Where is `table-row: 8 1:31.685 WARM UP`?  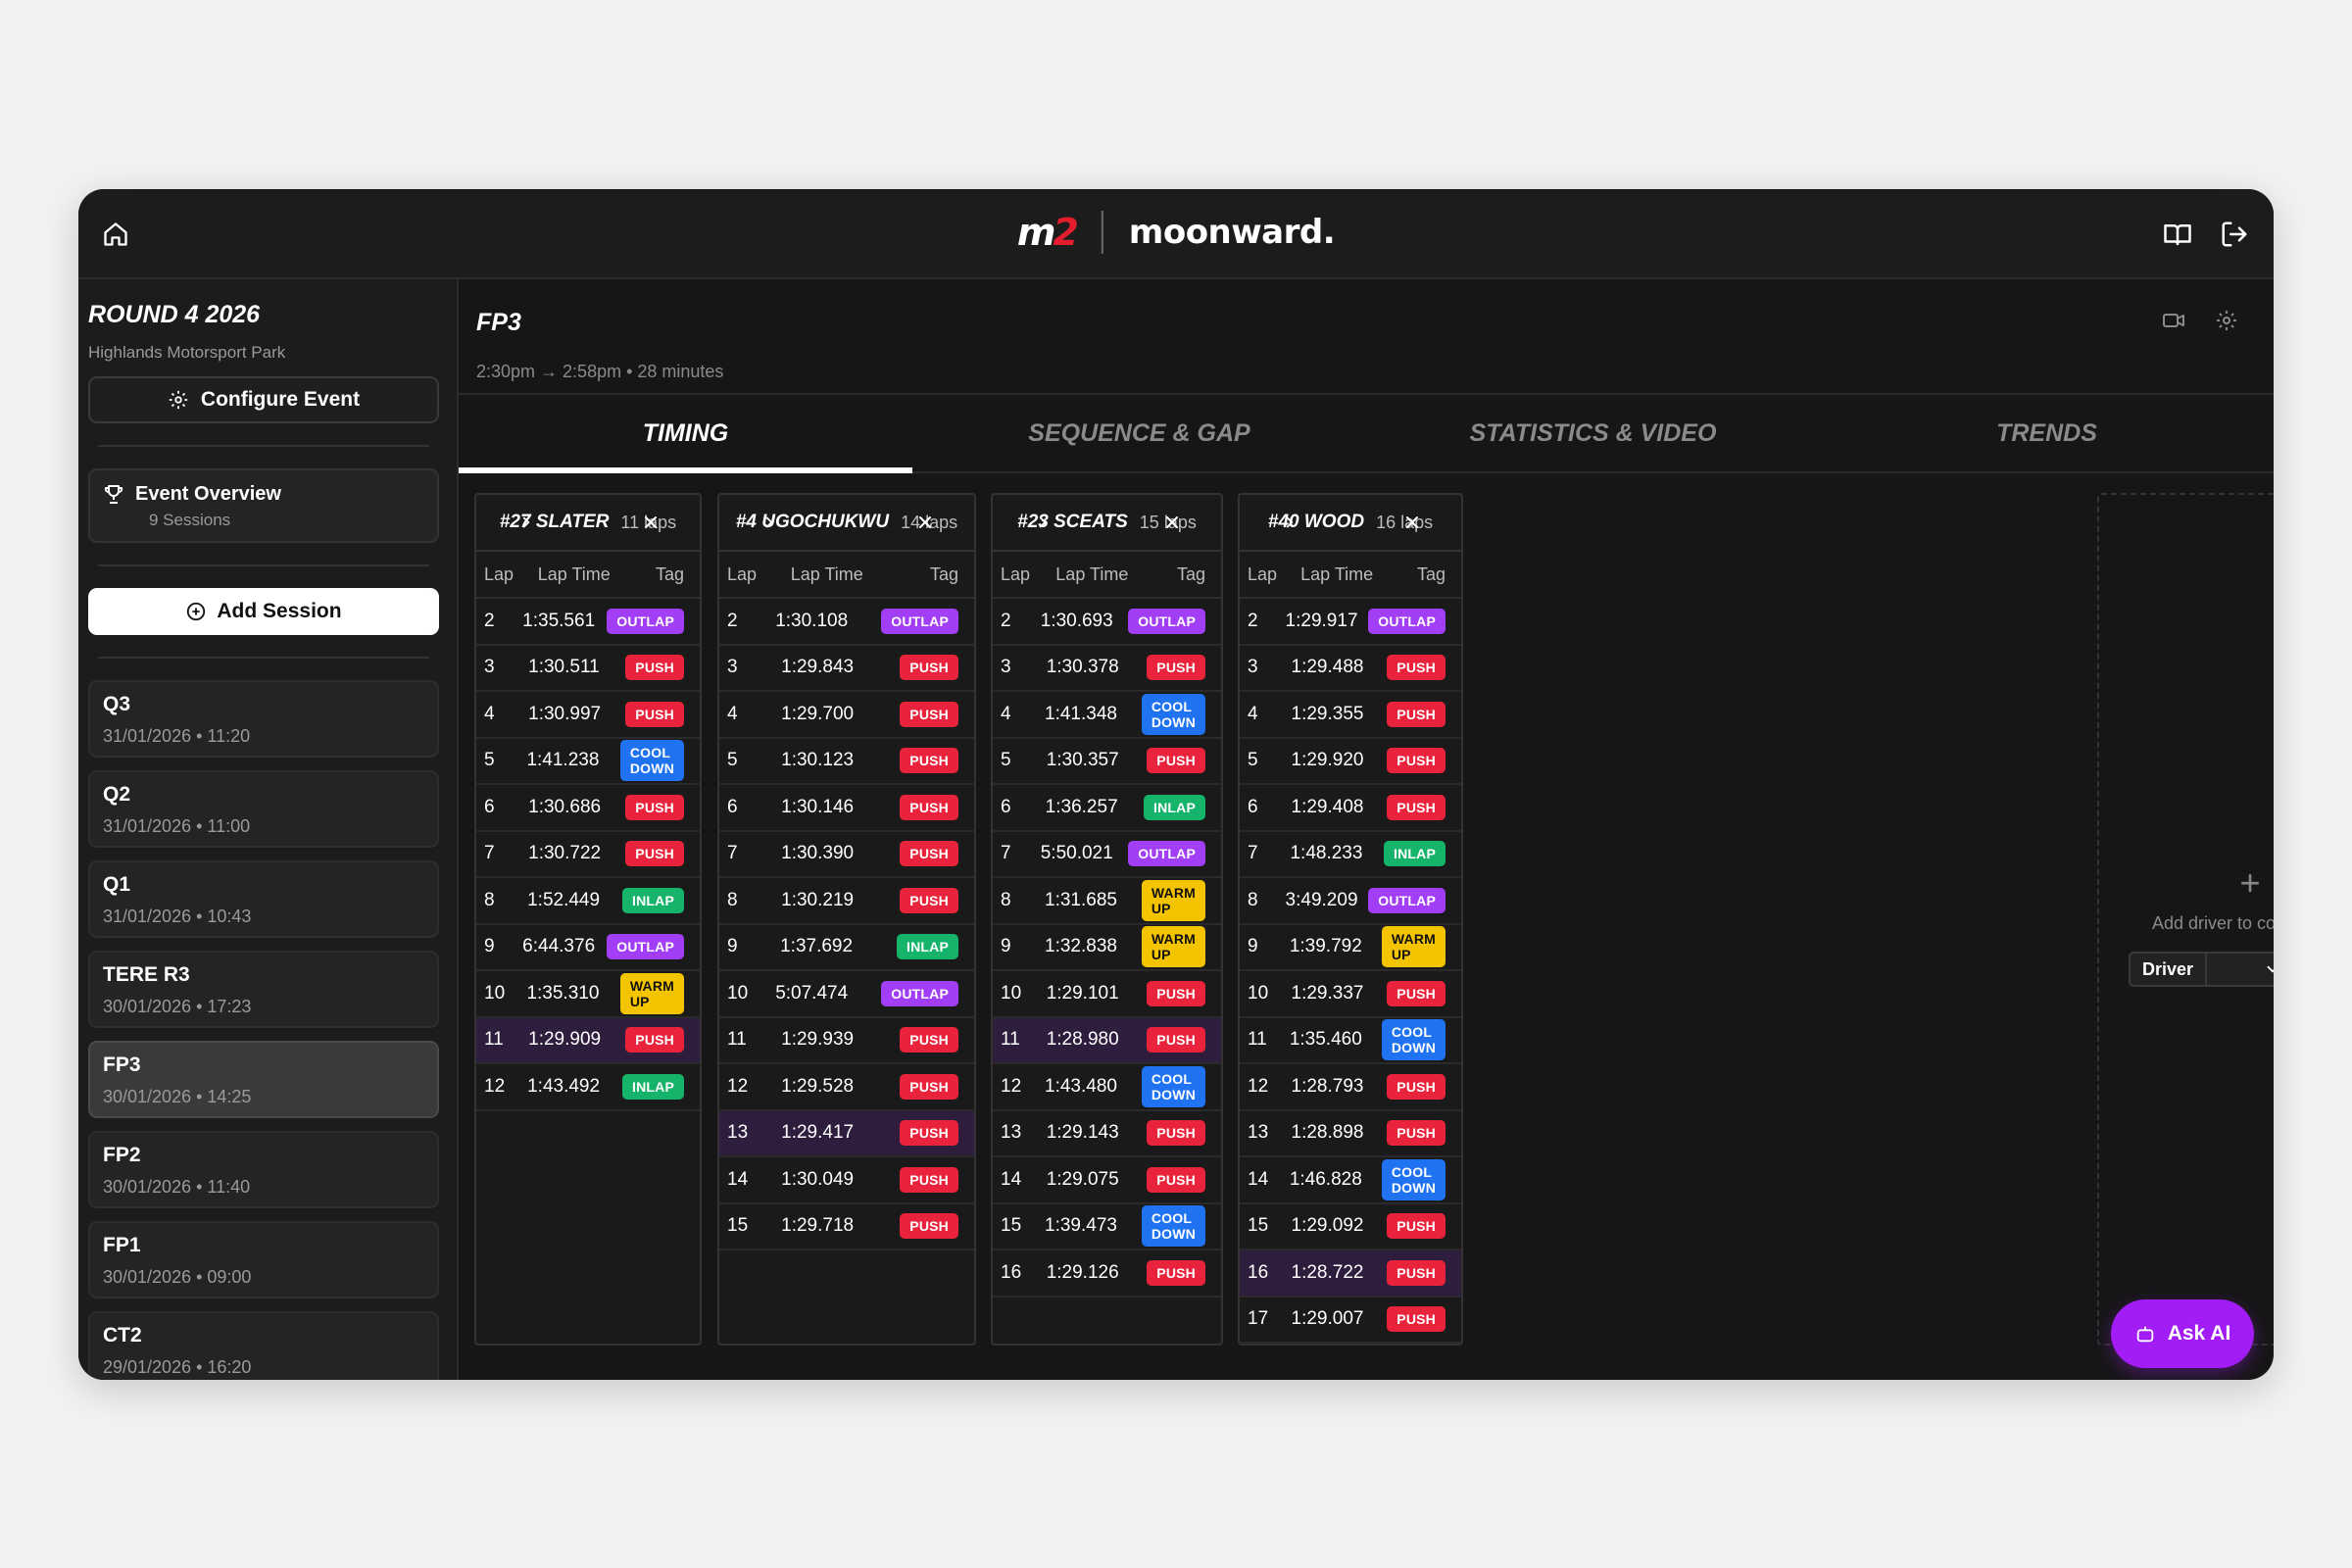
table-row: 8 1:31.685 WARM UP is located at coordinates (1107, 901).